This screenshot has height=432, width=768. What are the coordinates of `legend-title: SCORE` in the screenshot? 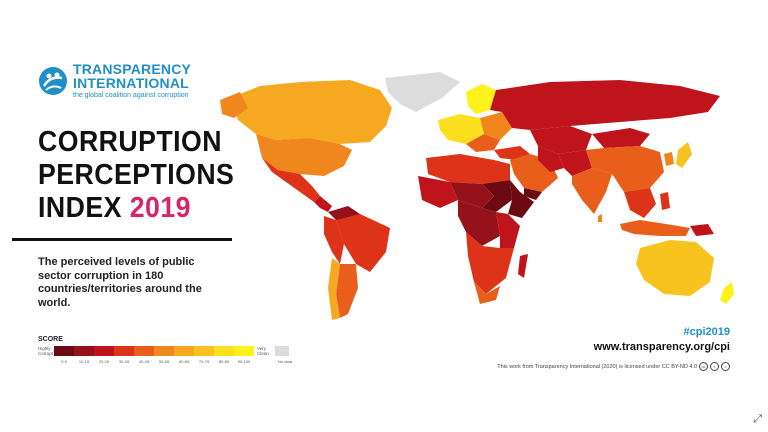 It's located at (50, 339).